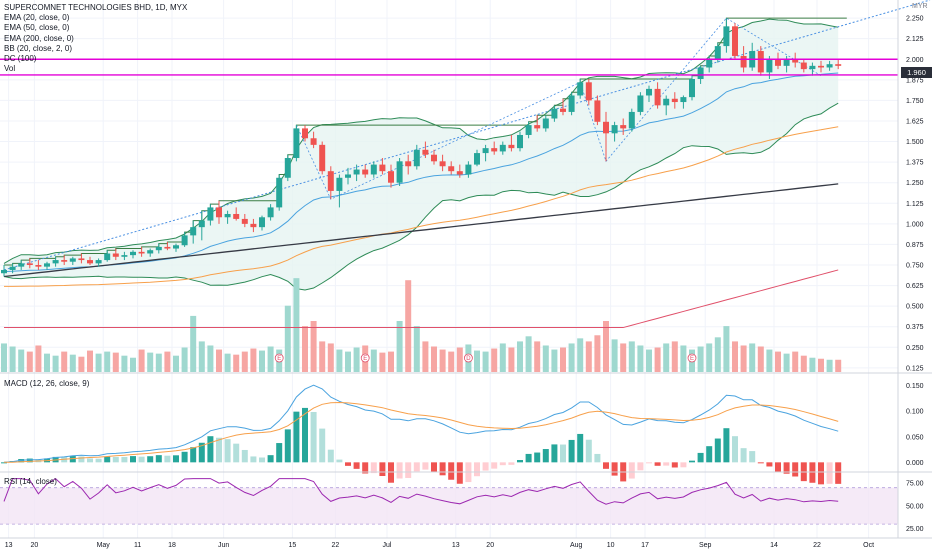 The width and height of the screenshot is (932, 550). Describe the element at coordinates (915, 327) in the screenshot. I see `y-tick-label: 0.375` at that location.